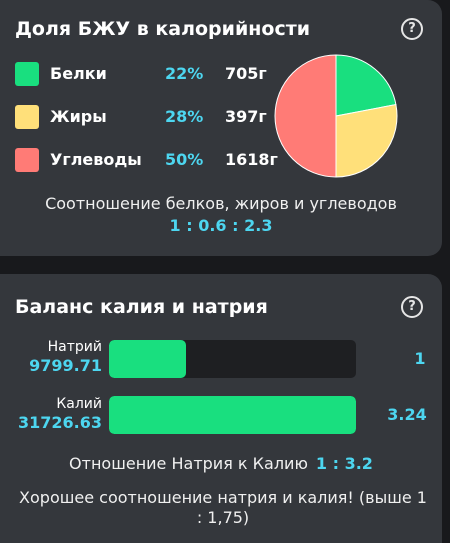 The image size is (450, 543). Describe the element at coordinates (221, 225) in the screenshot. I see `ratio-value: 1 : 0.6 : 2.3` at that location.